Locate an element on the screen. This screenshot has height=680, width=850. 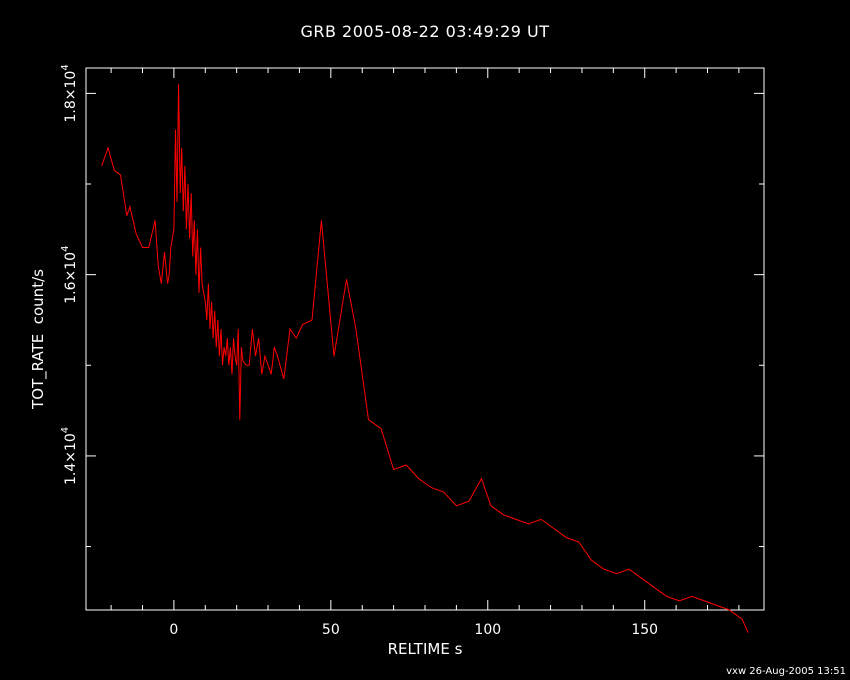
x-tick-label: 0 is located at coordinates (173, 630).